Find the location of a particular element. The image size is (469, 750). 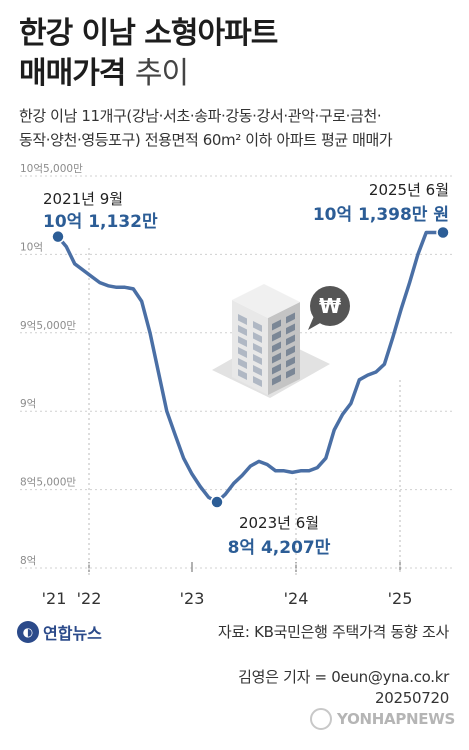

y-tick-label: 9억 is located at coordinates (28, 404).